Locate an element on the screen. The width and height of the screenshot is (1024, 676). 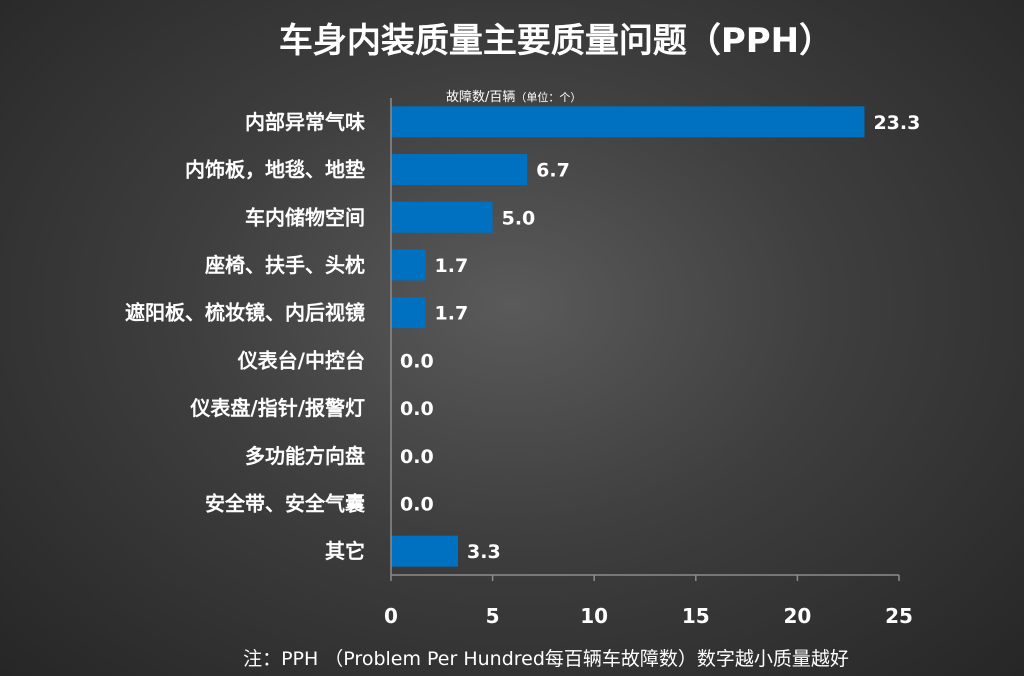
category-label: 仪表台/中控台 is located at coordinates (301, 360).